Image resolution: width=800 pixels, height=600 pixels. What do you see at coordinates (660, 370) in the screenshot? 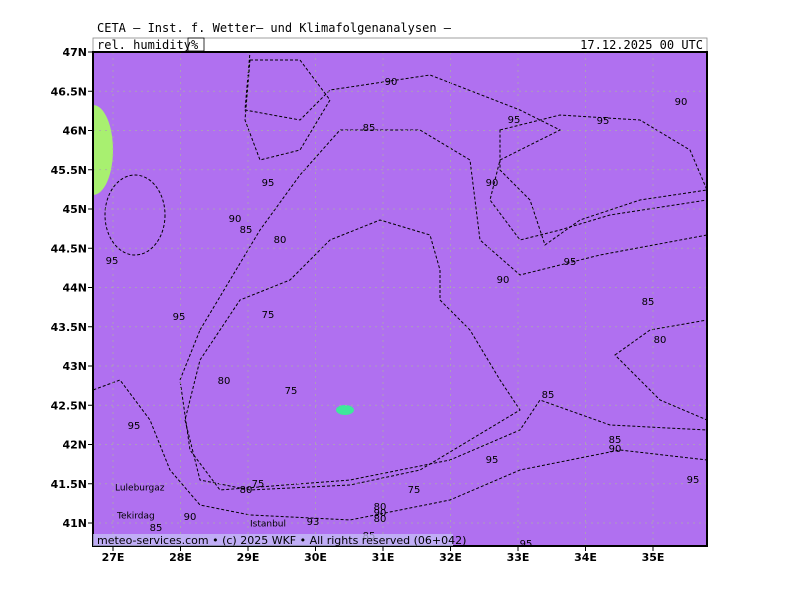
I see `field-green-east` at bounding box center [660, 370].